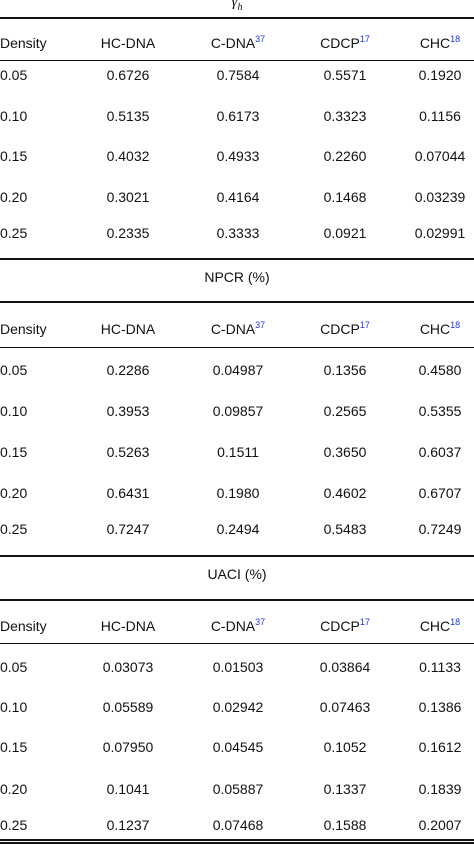  What do you see at coordinates (440, 233) in the screenshot?
I see `value-cell: 0.02991` at bounding box center [440, 233].